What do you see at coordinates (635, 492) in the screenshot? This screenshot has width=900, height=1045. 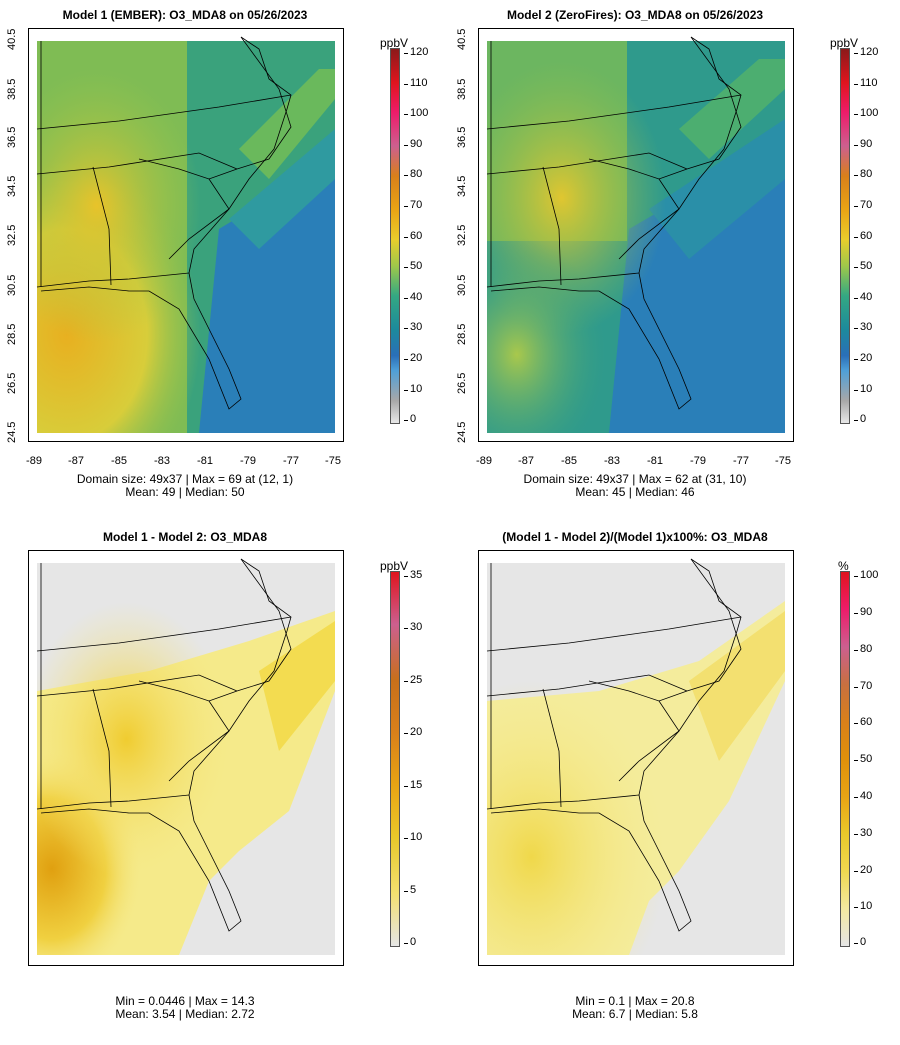 I see `stats-line-2: Mean: 45 | Median: 46` at bounding box center [635, 492].